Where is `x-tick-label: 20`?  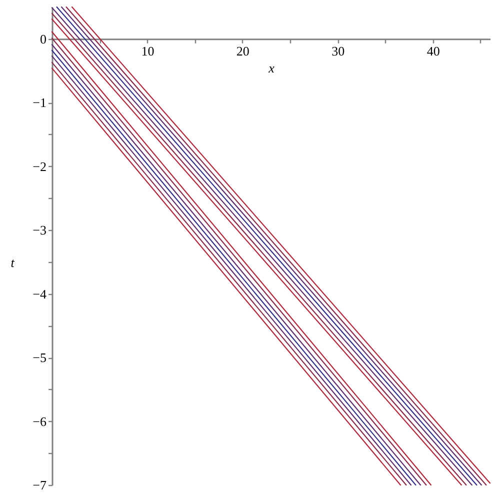 x-tick-label: 20 is located at coordinates (243, 50).